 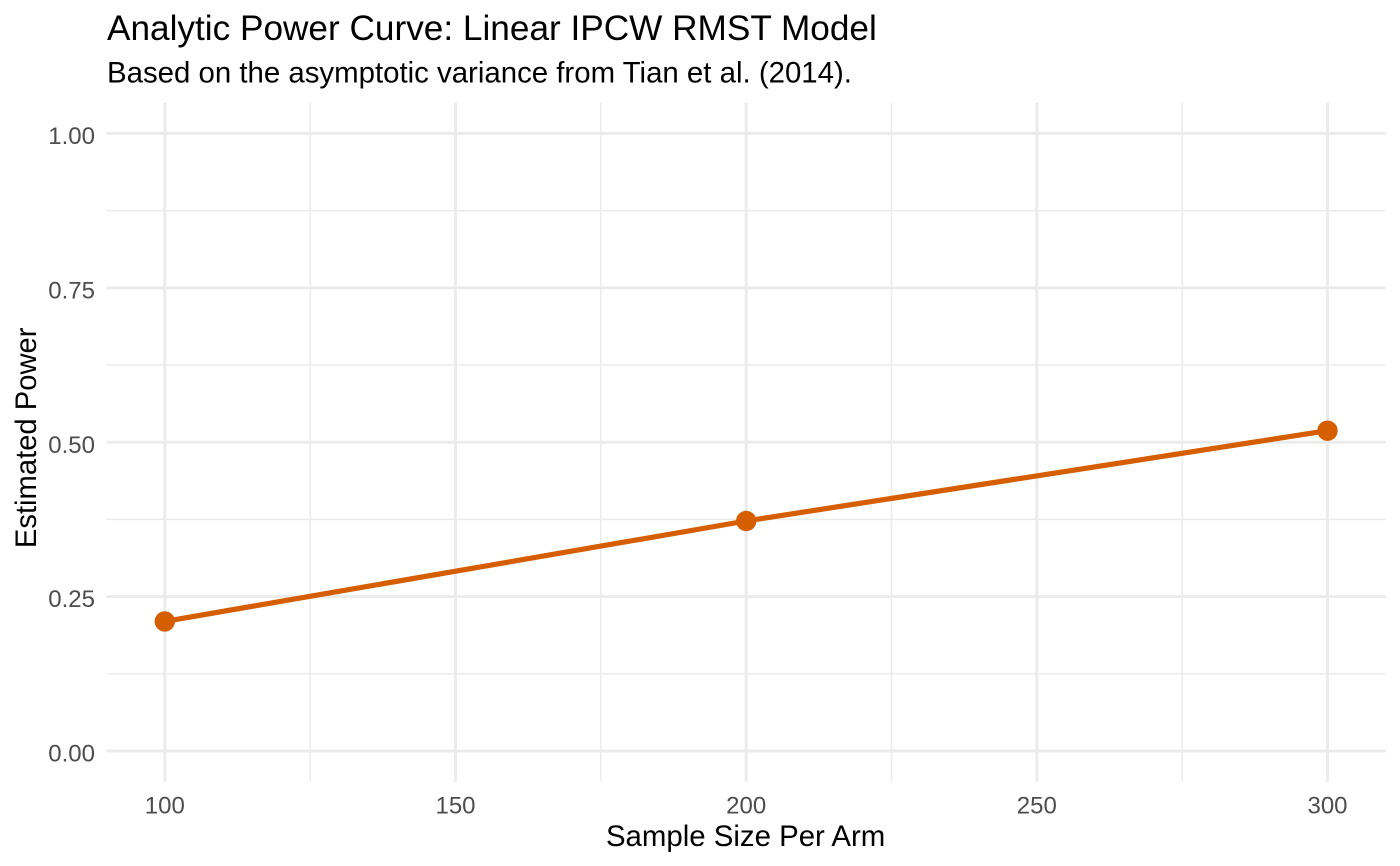 I want to click on svg-text: 0.00, so click(x=71, y=754).